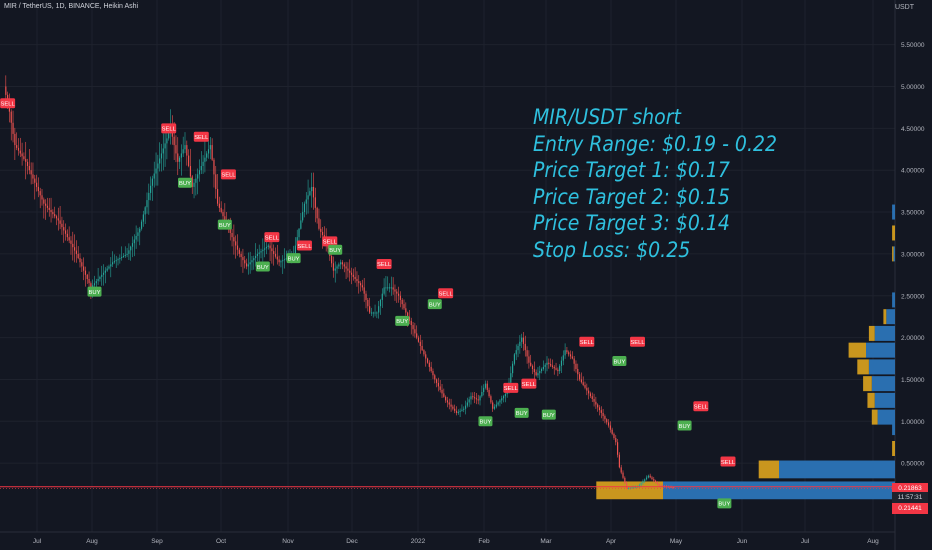 The height and width of the screenshot is (550, 932). Describe the element at coordinates (873, 541) in the screenshot. I see `x-tick-label: Aug` at that location.